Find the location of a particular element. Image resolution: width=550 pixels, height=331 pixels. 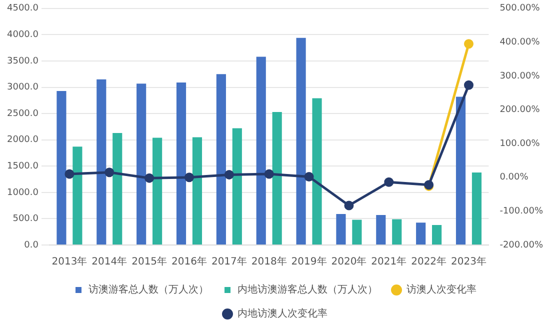

y-tick-label: 0.0 is located at coordinates (31, 245).